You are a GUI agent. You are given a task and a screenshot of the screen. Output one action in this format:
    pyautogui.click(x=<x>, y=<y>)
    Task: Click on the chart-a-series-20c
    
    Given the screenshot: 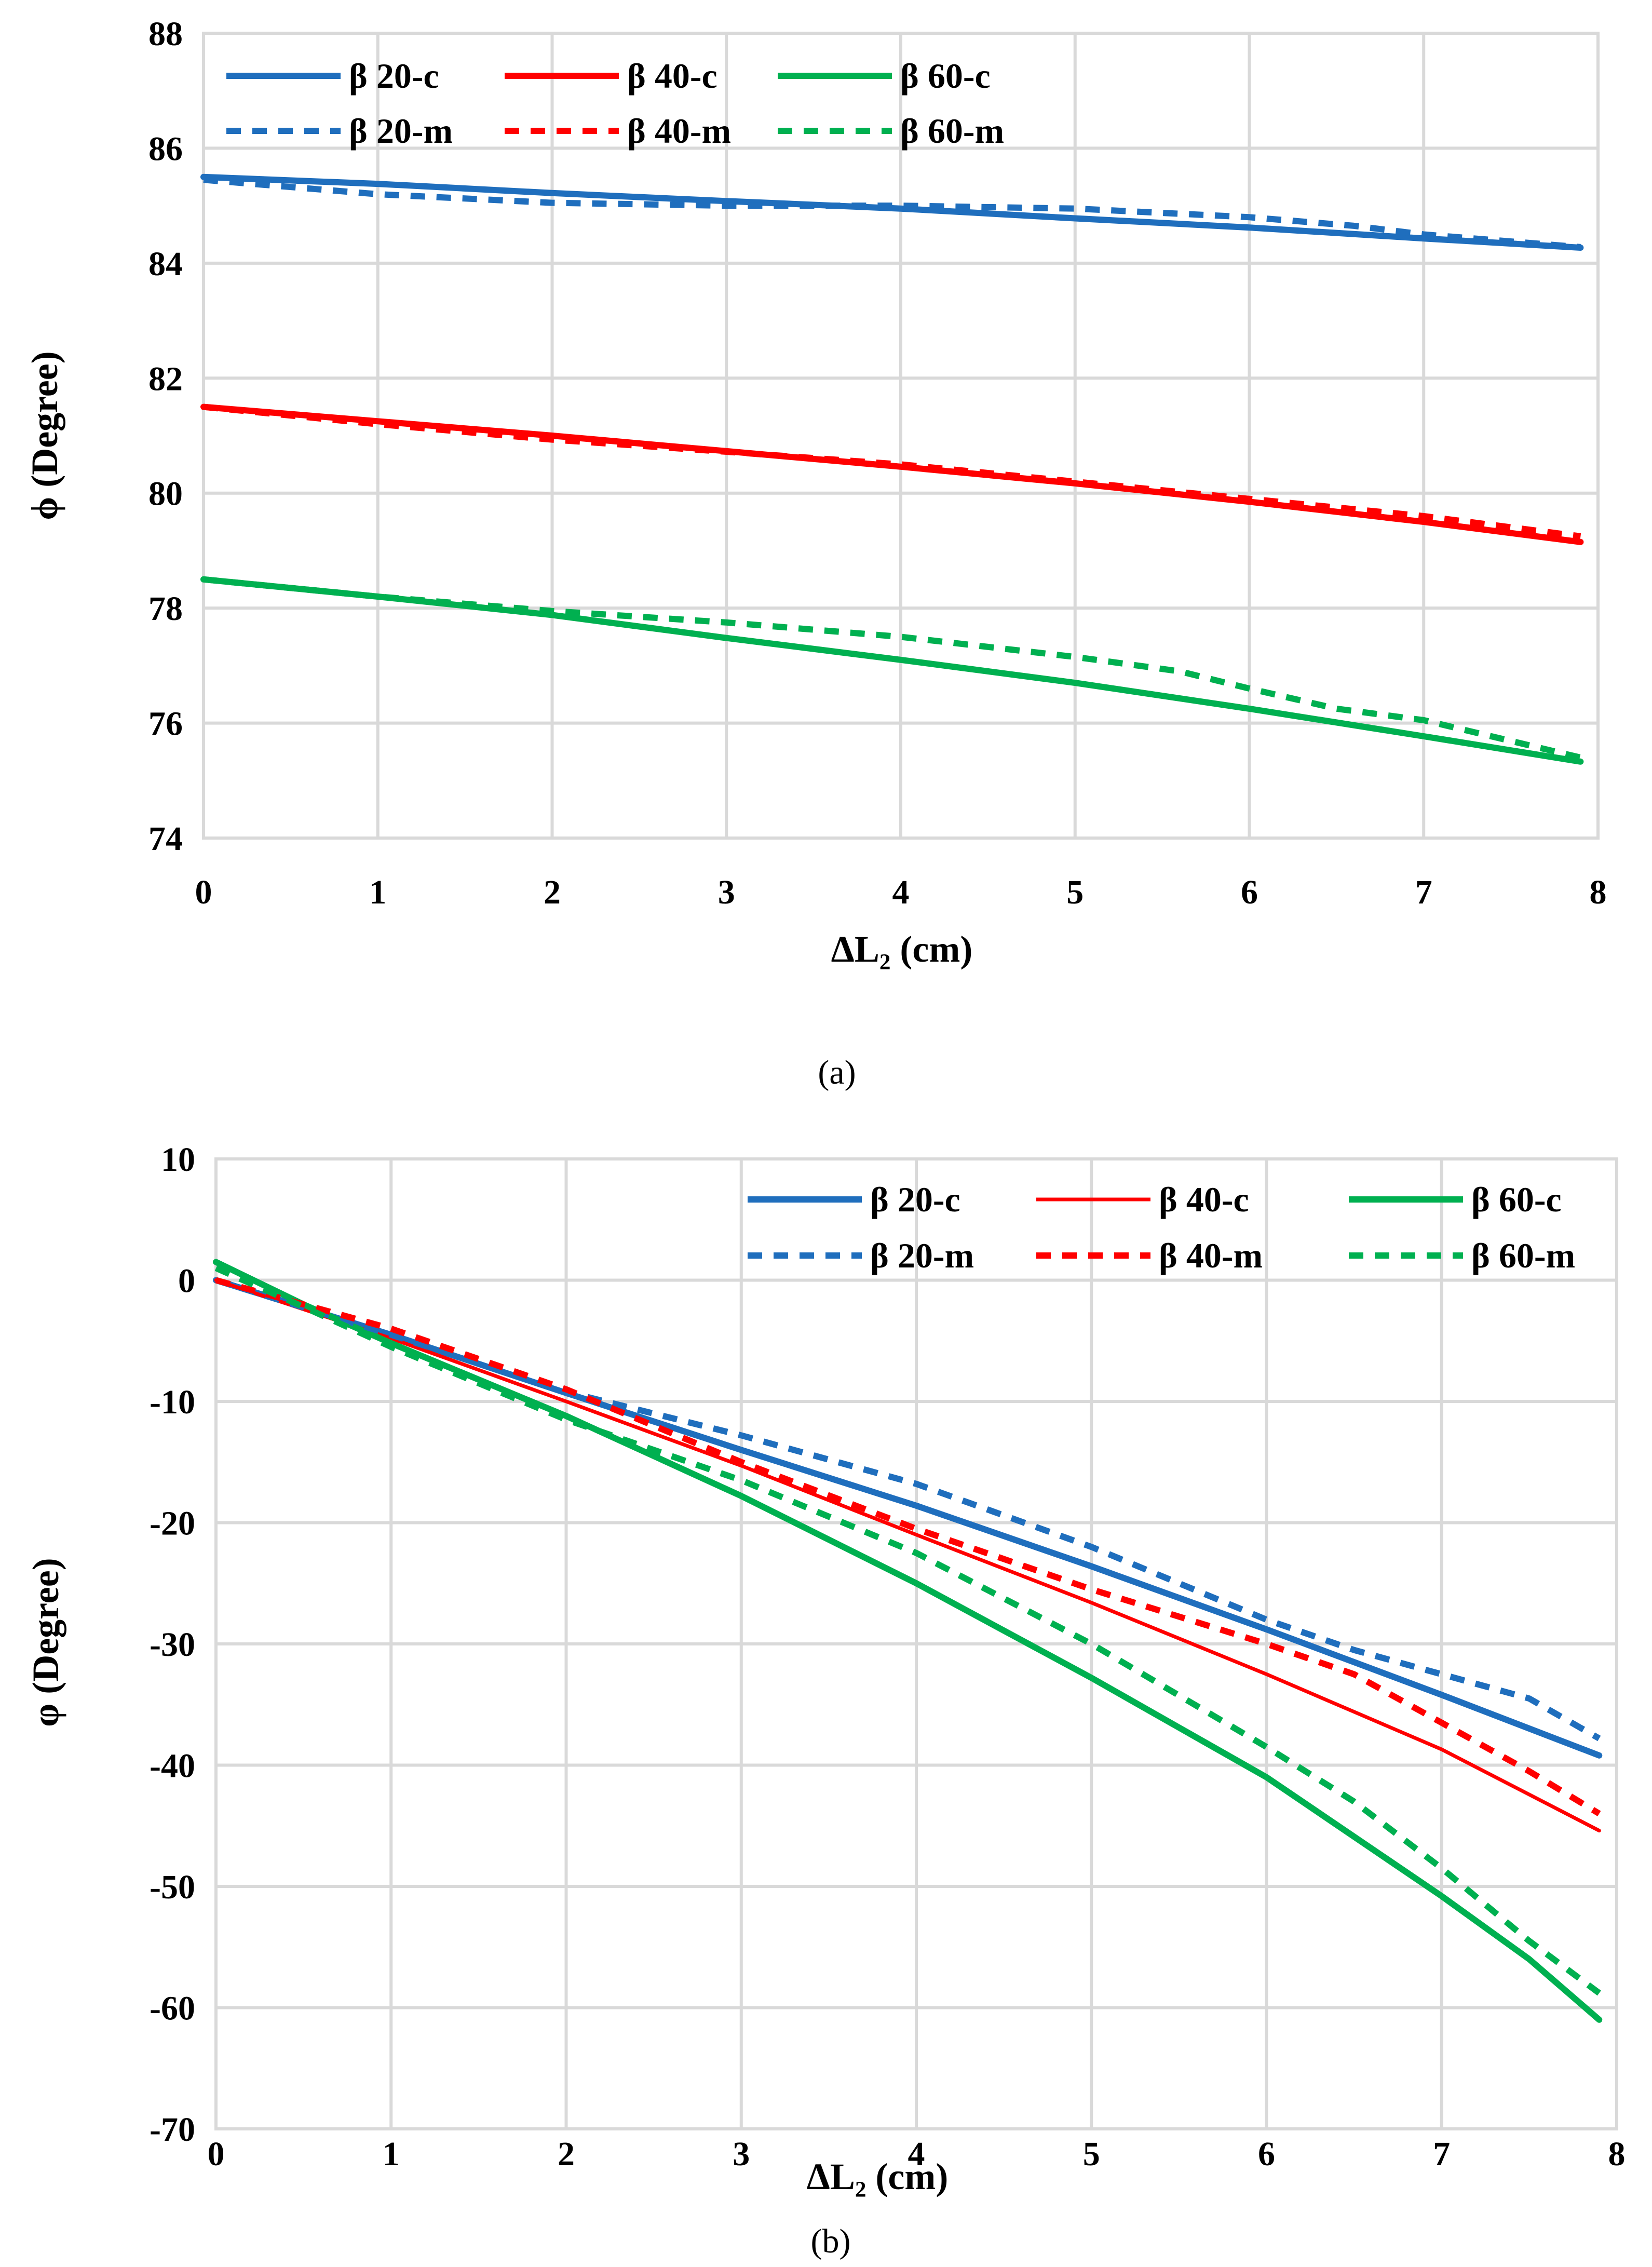 What is the action you would take?
    pyautogui.click(x=892, y=212)
    